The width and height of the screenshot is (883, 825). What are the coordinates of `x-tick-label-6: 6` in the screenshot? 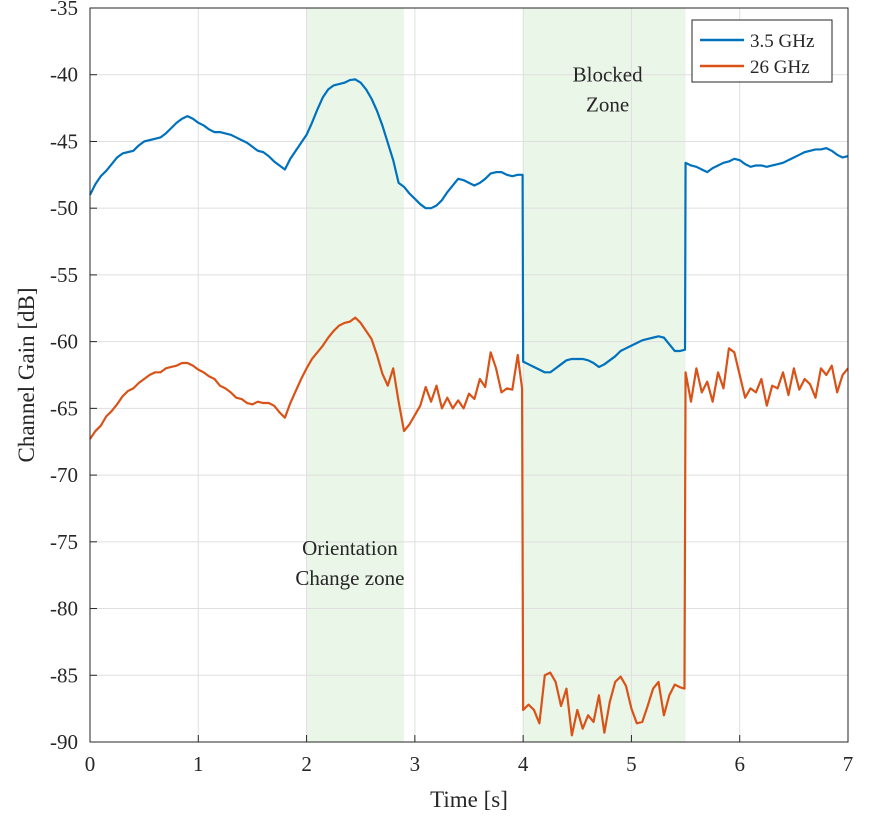 It's located at (739, 764).